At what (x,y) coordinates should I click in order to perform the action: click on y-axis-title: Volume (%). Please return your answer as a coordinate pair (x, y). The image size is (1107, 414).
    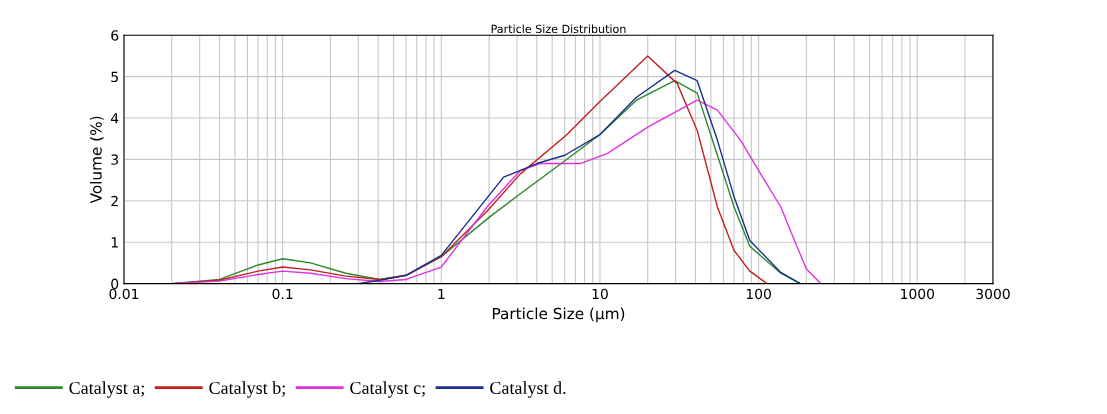
    Looking at the image, I should click on (96, 160).